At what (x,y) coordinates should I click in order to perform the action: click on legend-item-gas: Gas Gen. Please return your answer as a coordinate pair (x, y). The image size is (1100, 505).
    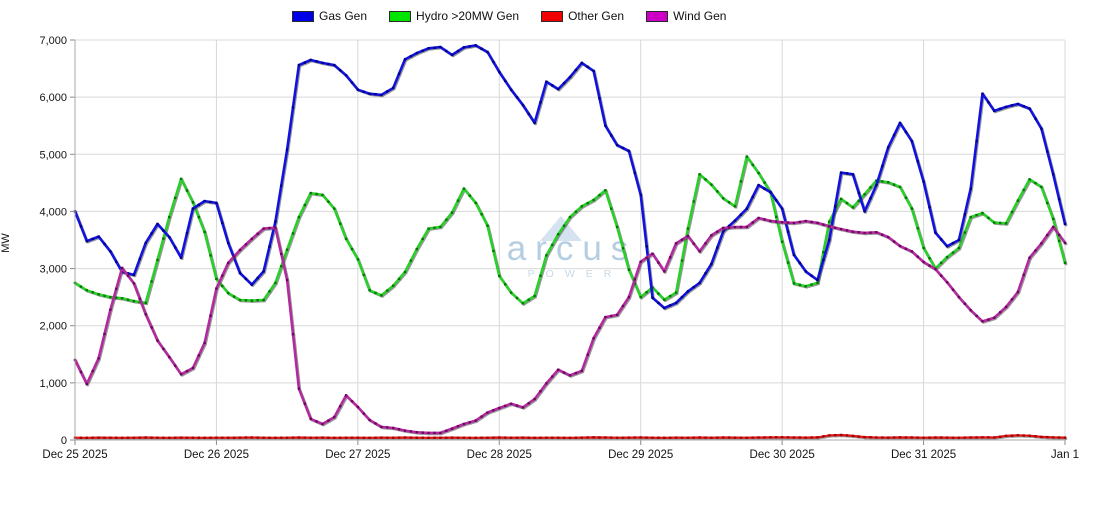
    Looking at the image, I should click on (329, 16).